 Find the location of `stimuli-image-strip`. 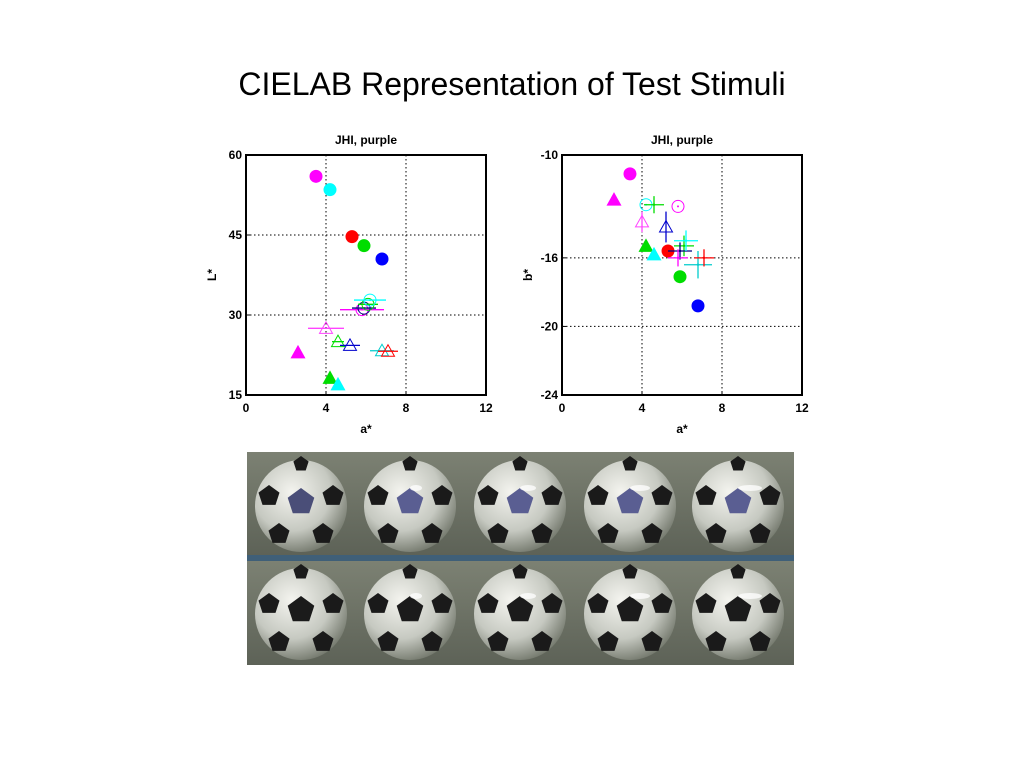

stimuli-image-strip is located at coordinates (520, 558).